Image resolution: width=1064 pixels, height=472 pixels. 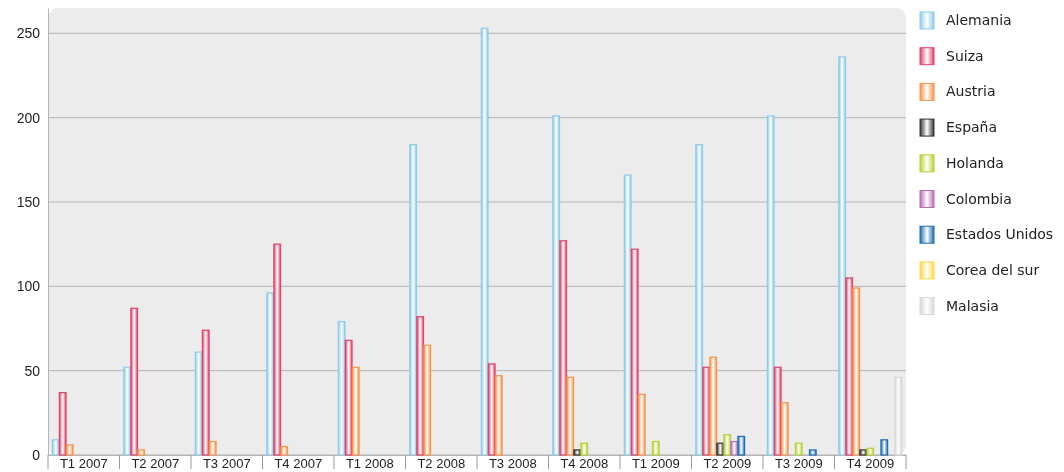 I want to click on x-tick-label: T2 2009, so click(x=727, y=464).